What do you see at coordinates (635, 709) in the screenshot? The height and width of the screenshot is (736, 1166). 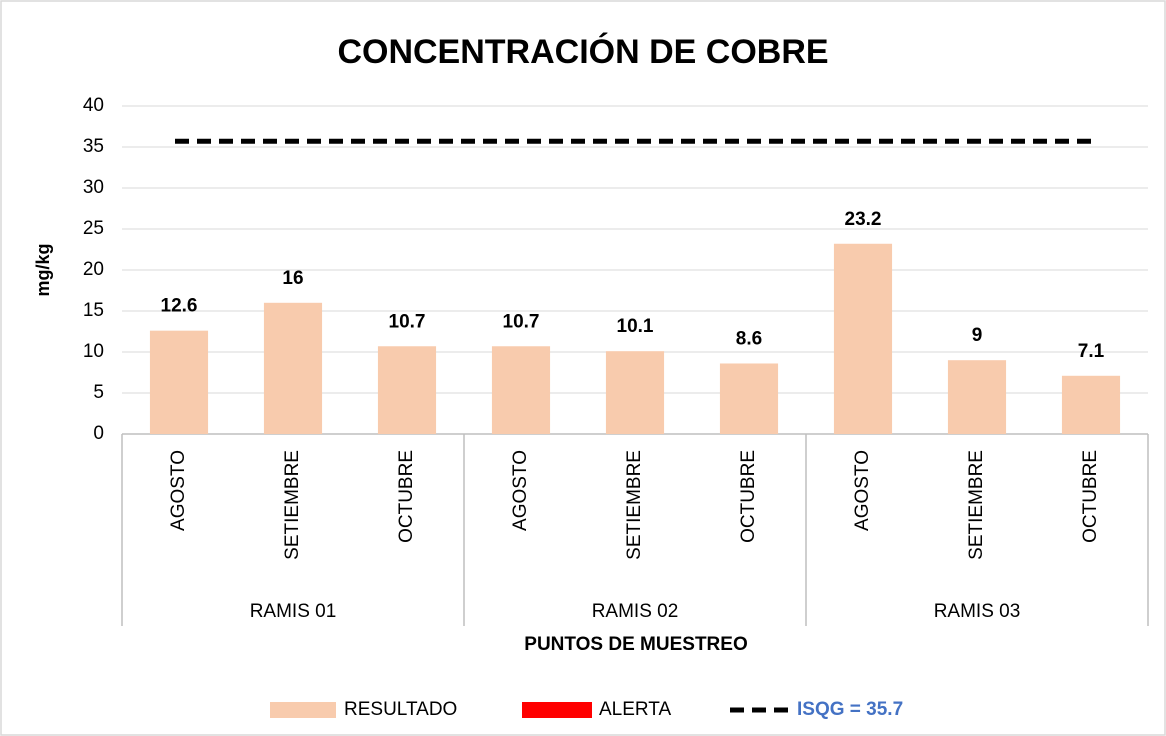 I see `legend-label: ALERTA` at bounding box center [635, 709].